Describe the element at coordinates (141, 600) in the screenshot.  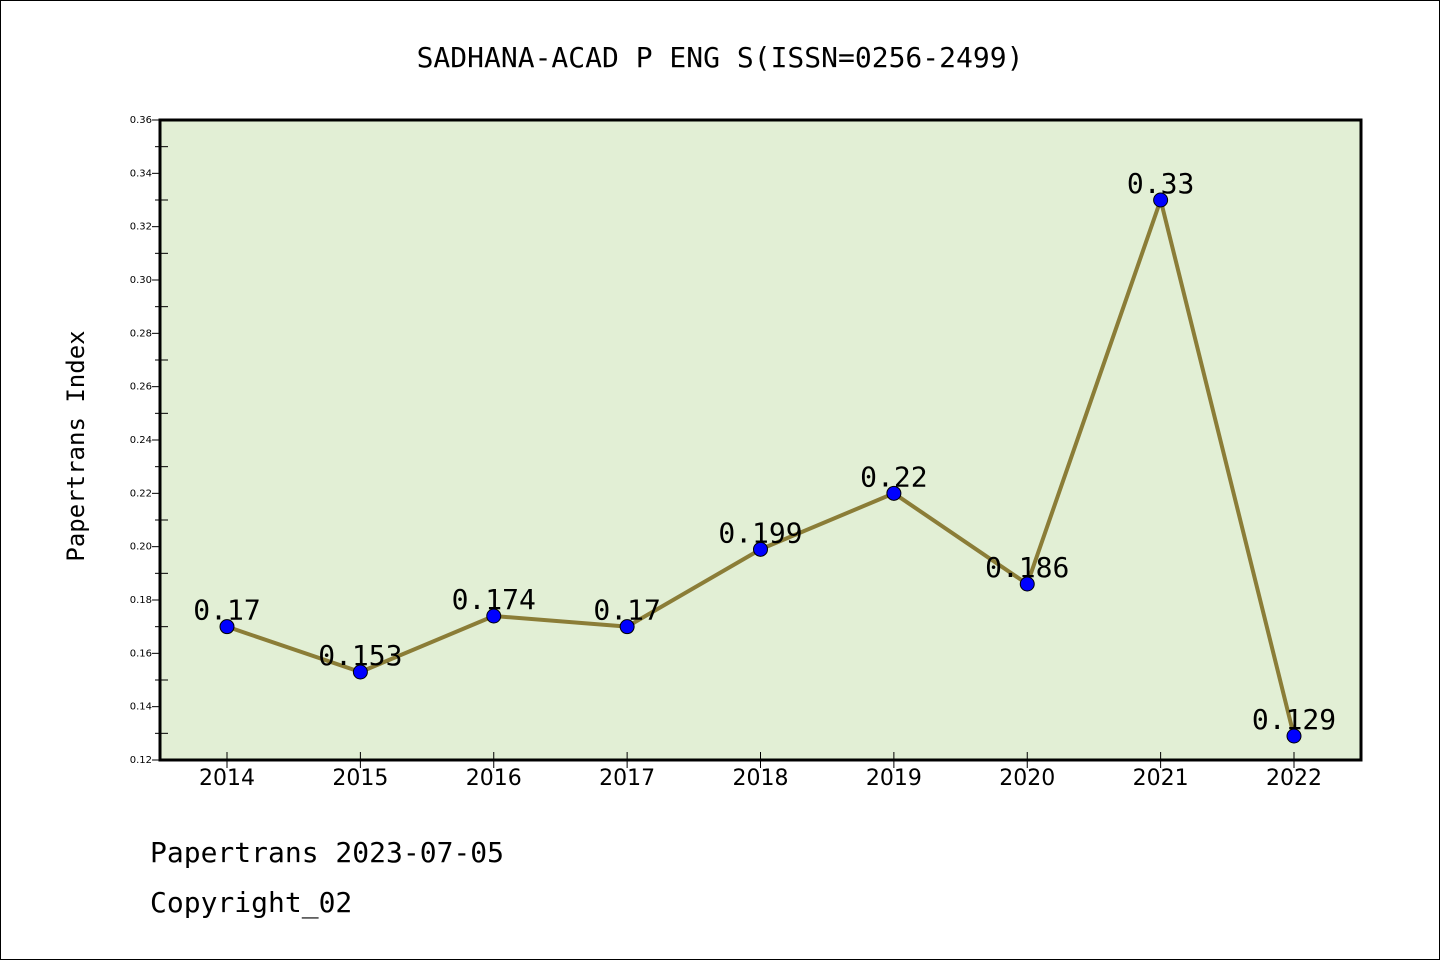
I see `y-tick-label: 0.18` at that location.